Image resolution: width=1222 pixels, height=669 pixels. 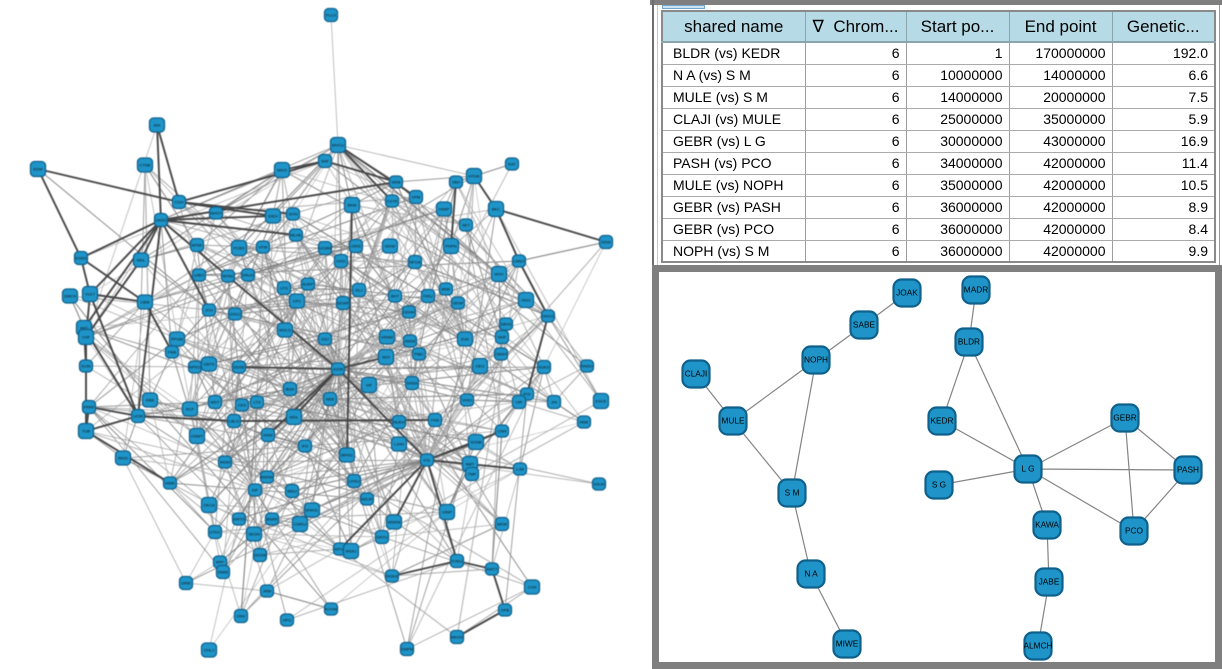 I want to click on svg-text: MDL, so click(x=141, y=260).